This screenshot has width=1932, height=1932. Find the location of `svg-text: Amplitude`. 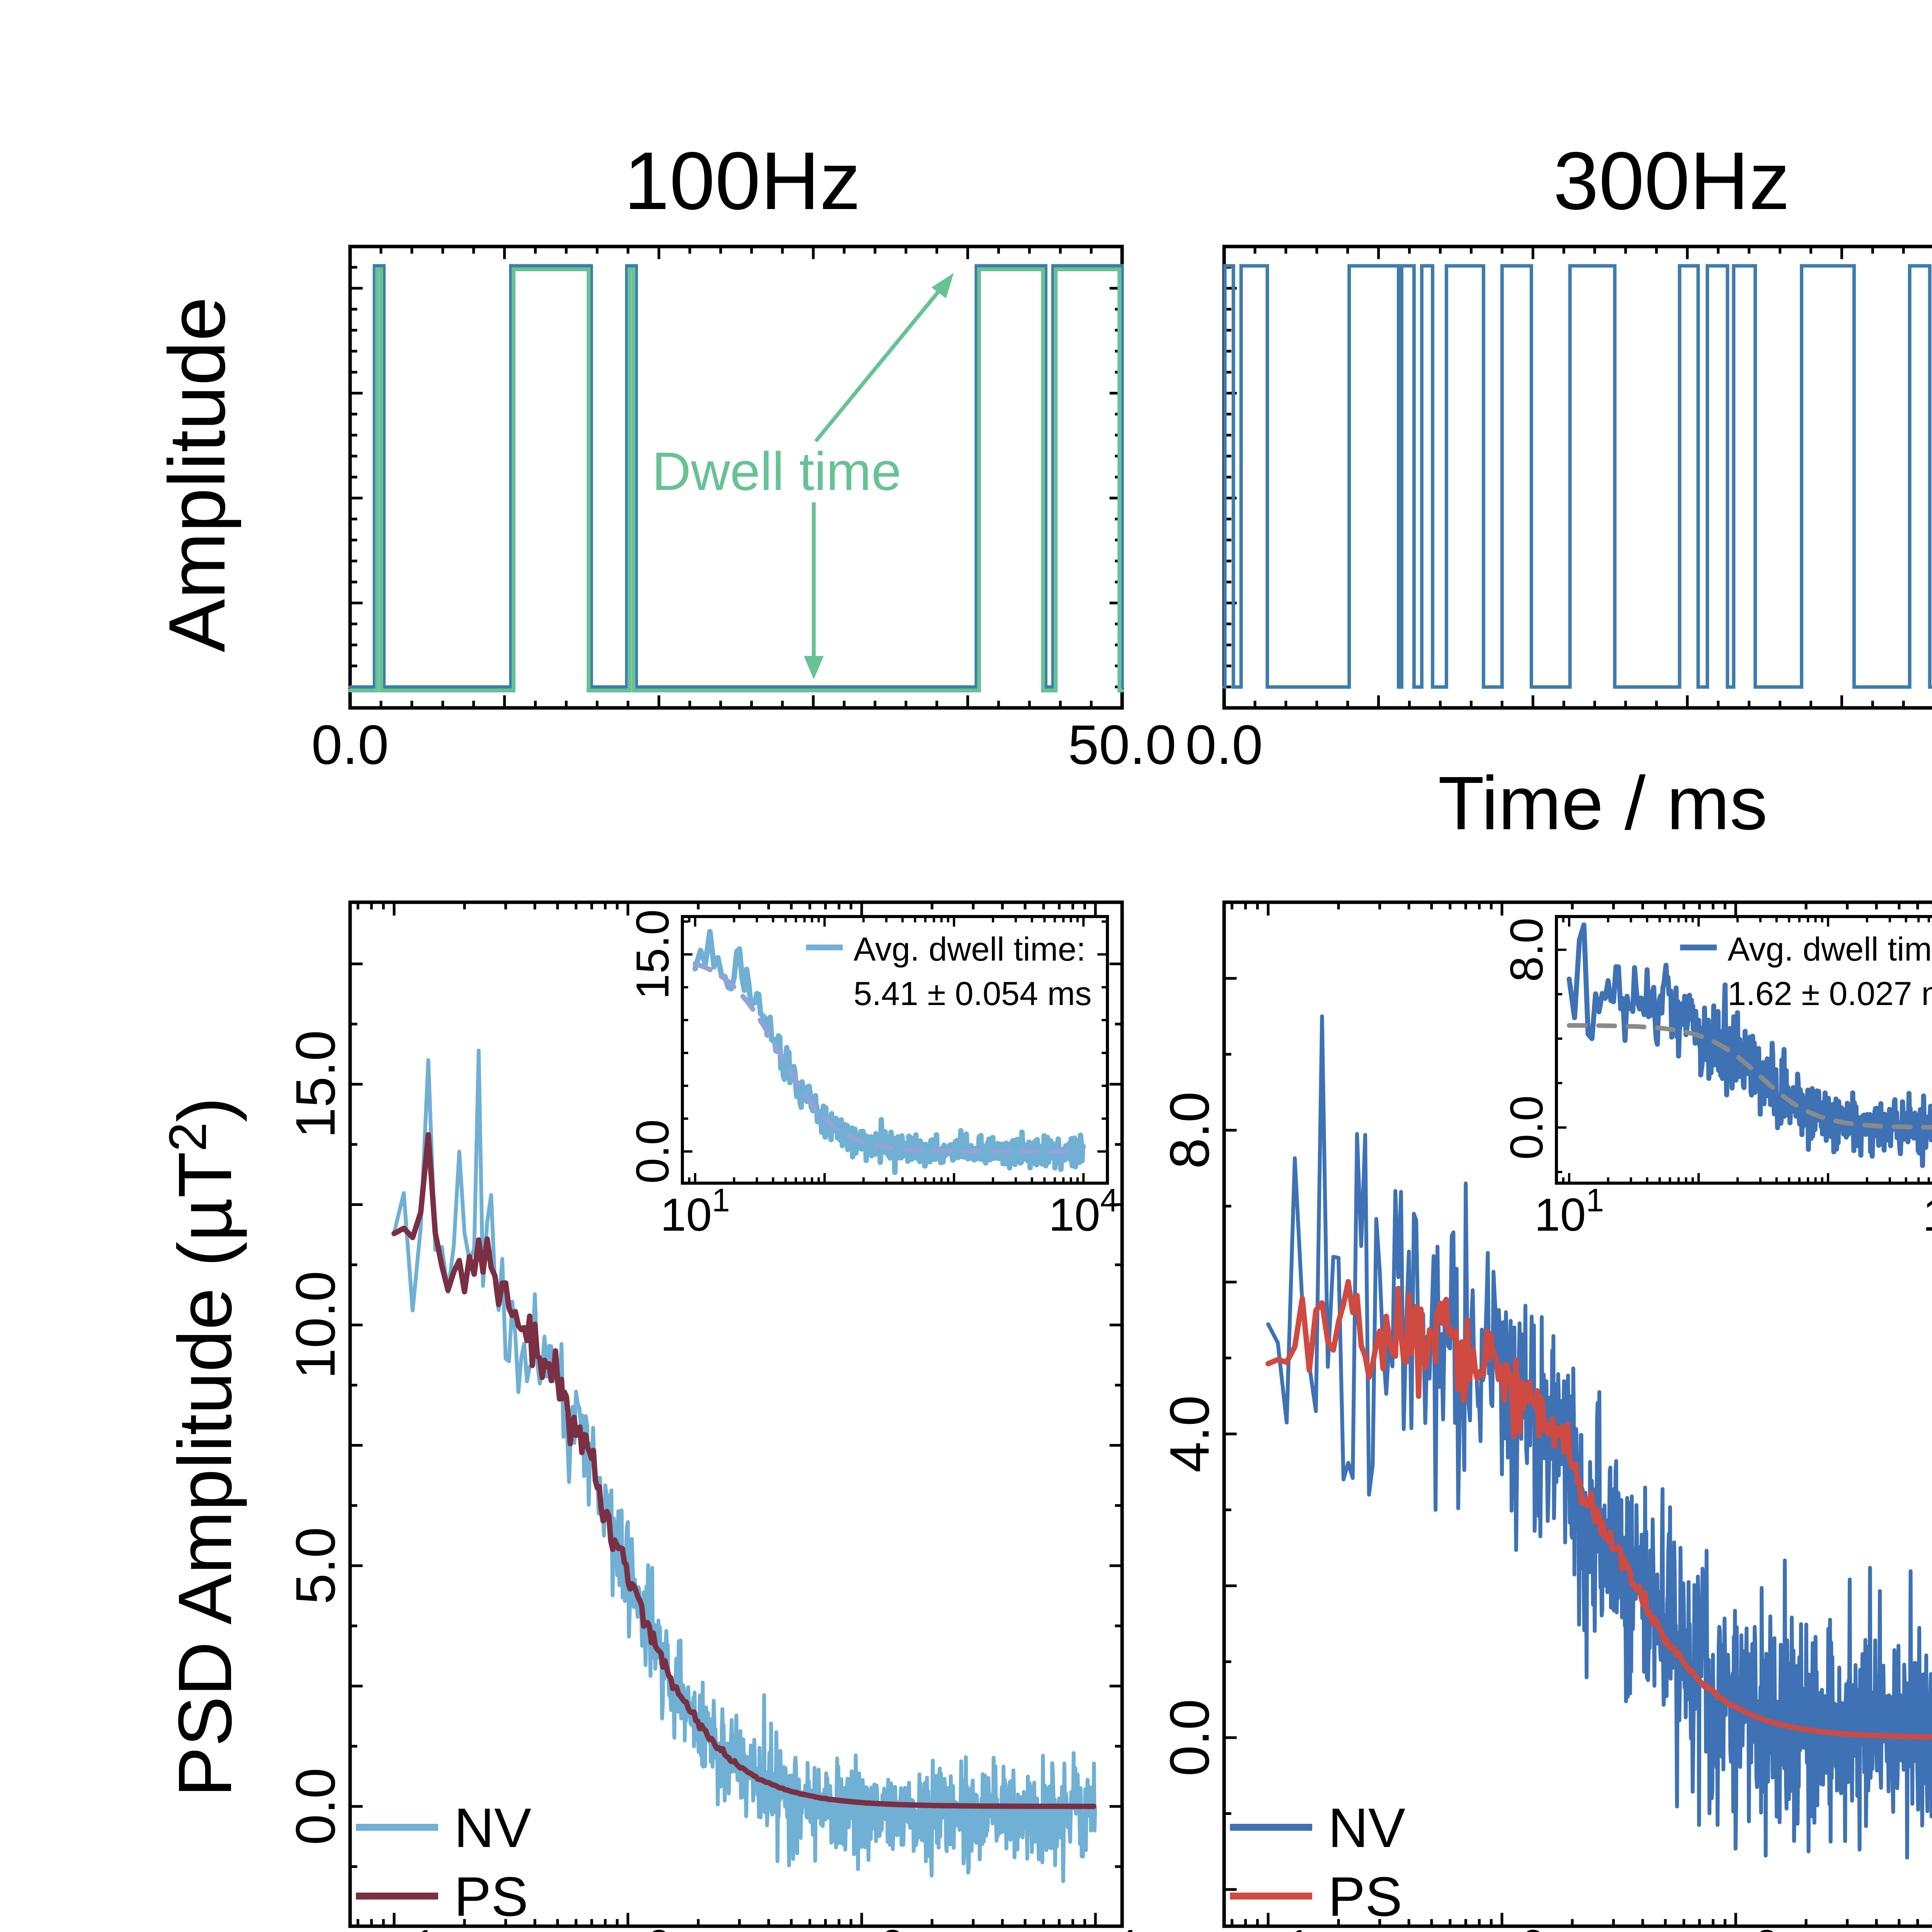

svg-text: Amplitude is located at coordinates (197, 475).